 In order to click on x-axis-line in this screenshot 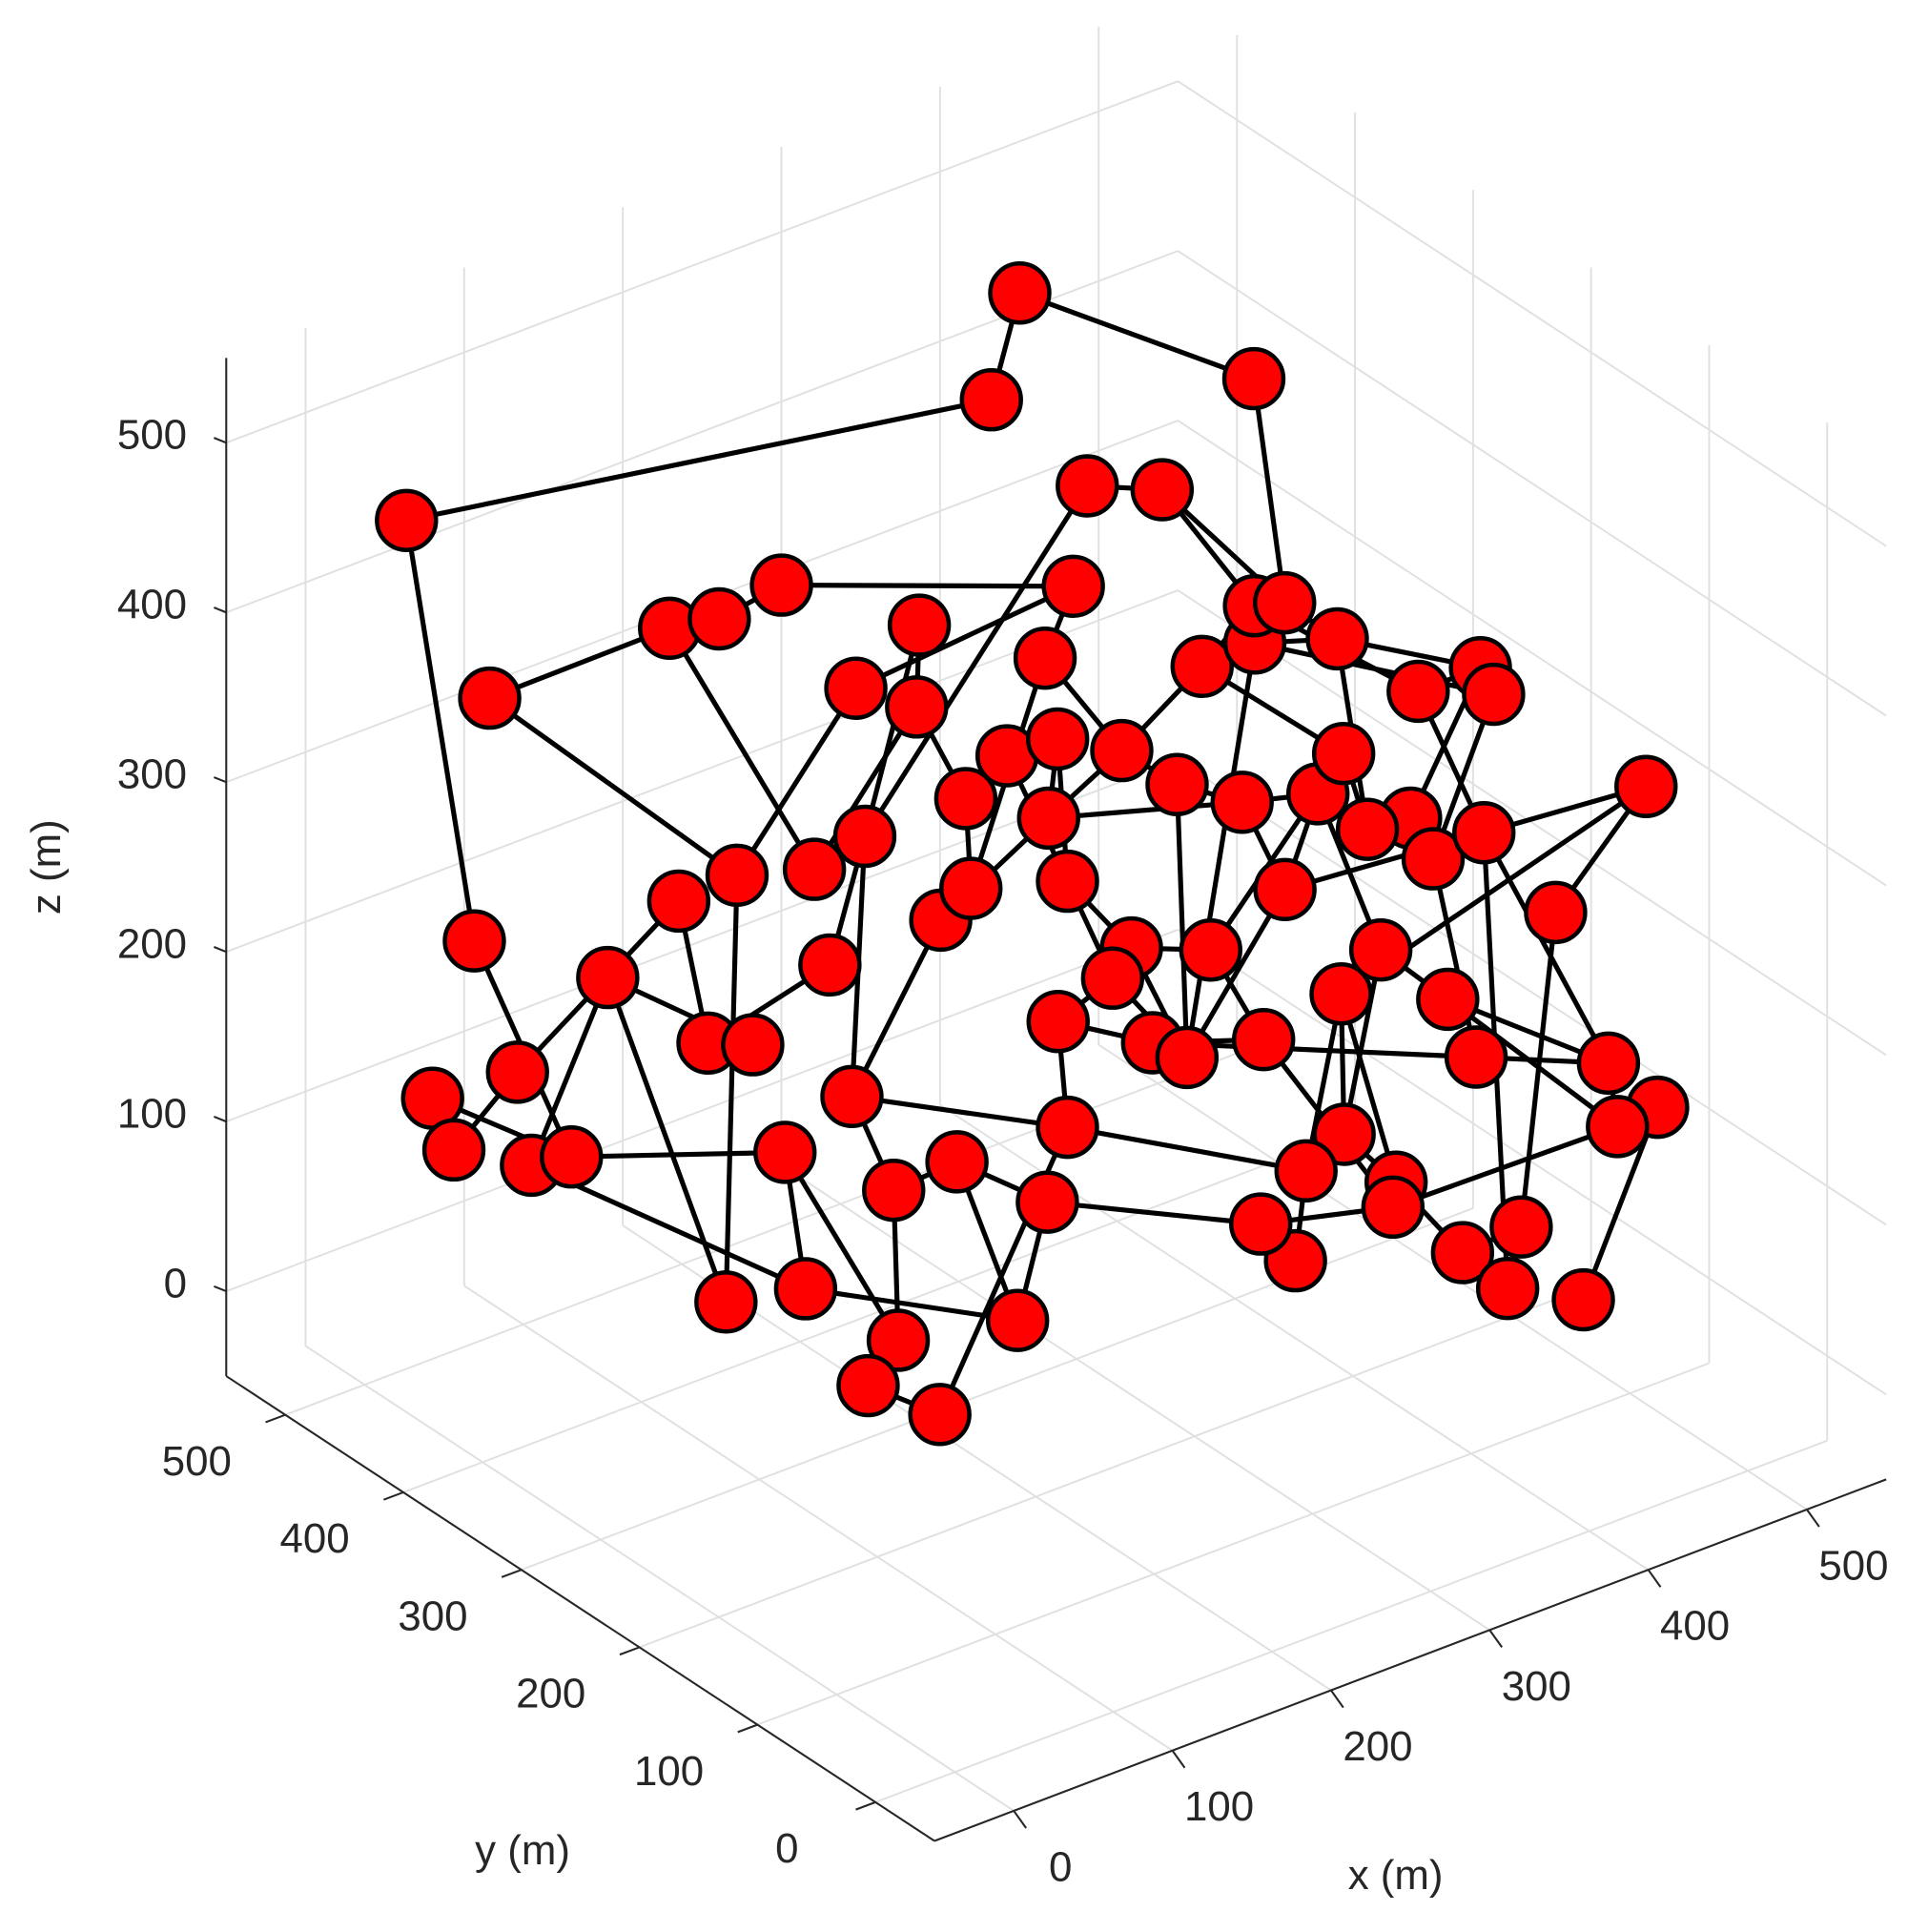, I will do `click(1410, 1660)`.